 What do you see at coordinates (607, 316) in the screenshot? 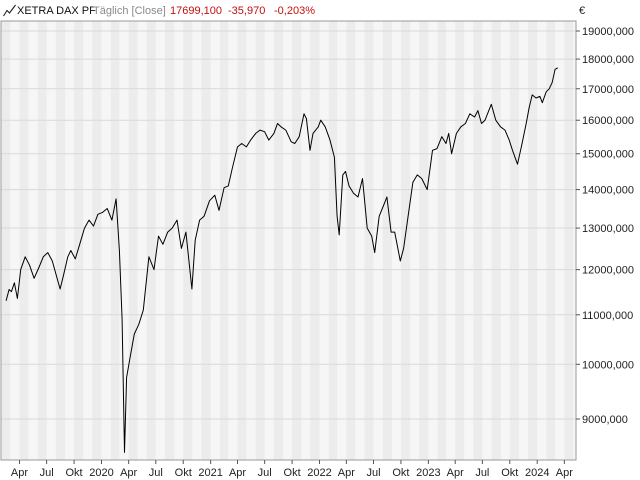
I see `y-tick-label: 11000,000` at bounding box center [607, 316].